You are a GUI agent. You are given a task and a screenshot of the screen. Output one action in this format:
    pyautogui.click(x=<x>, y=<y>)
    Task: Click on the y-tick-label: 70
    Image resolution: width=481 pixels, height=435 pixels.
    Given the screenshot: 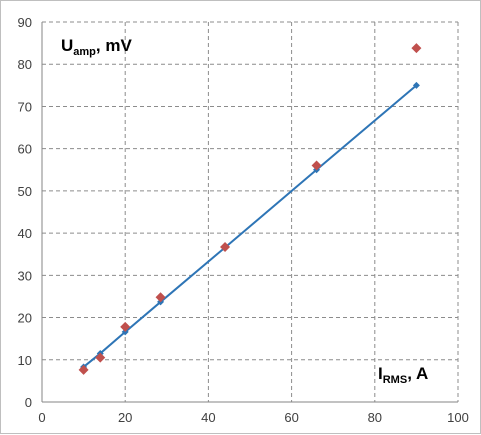 What is the action you would take?
    pyautogui.click(x=25, y=106)
    